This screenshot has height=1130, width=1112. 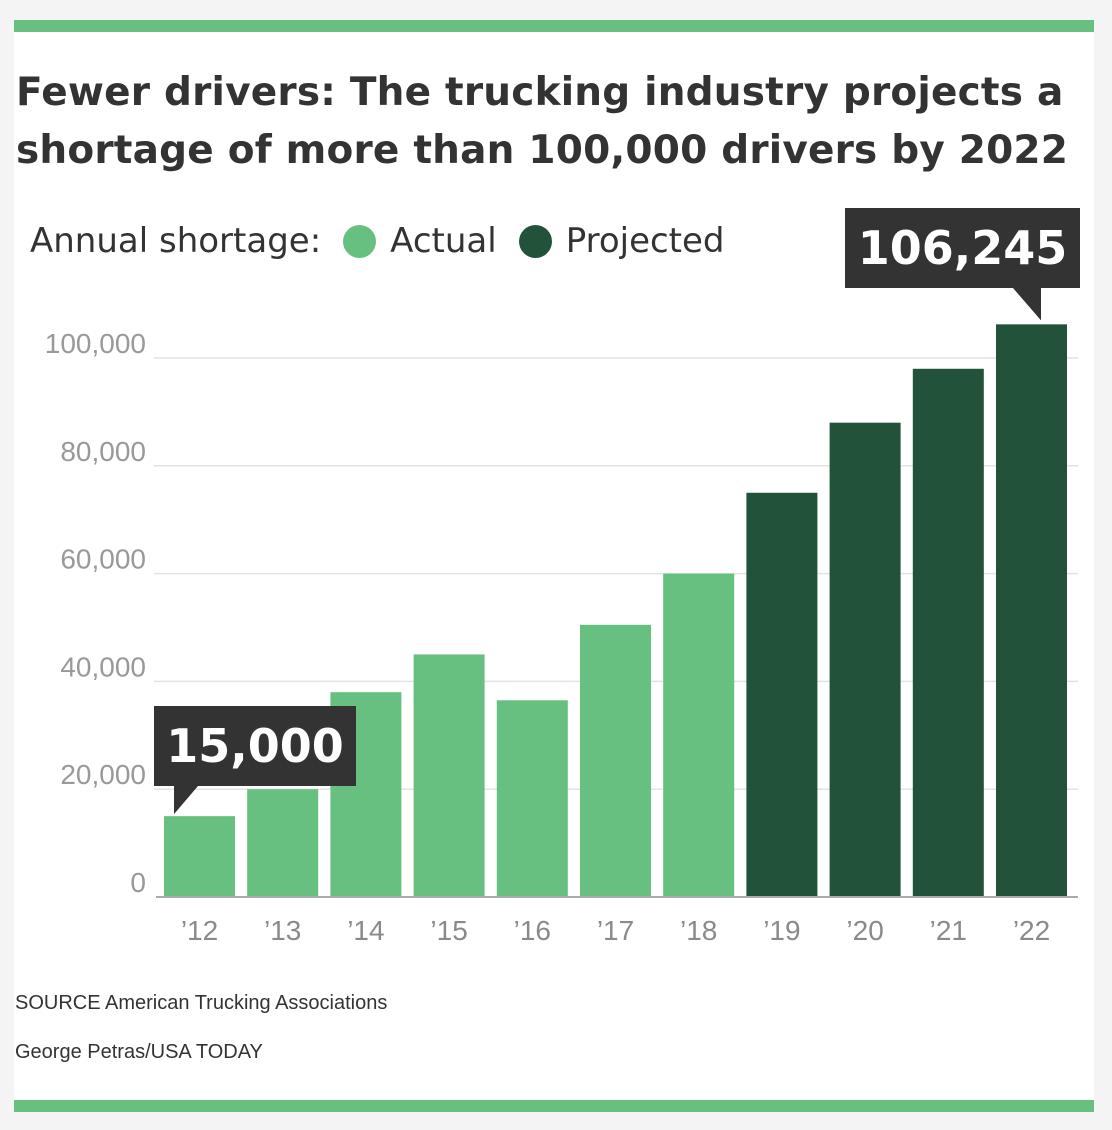 I want to click on y-tick-label: 80,000, so click(x=103, y=451).